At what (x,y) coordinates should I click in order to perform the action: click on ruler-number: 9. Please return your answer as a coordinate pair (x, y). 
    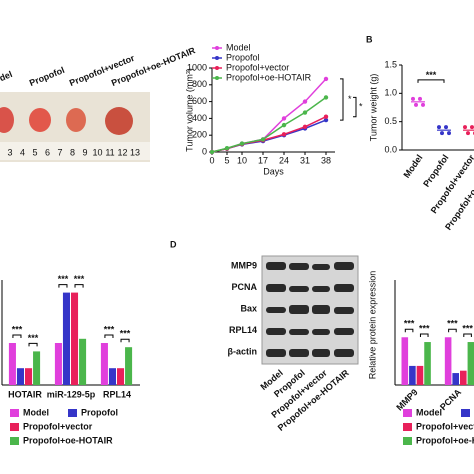
    Looking at the image, I should click on (84, 152).